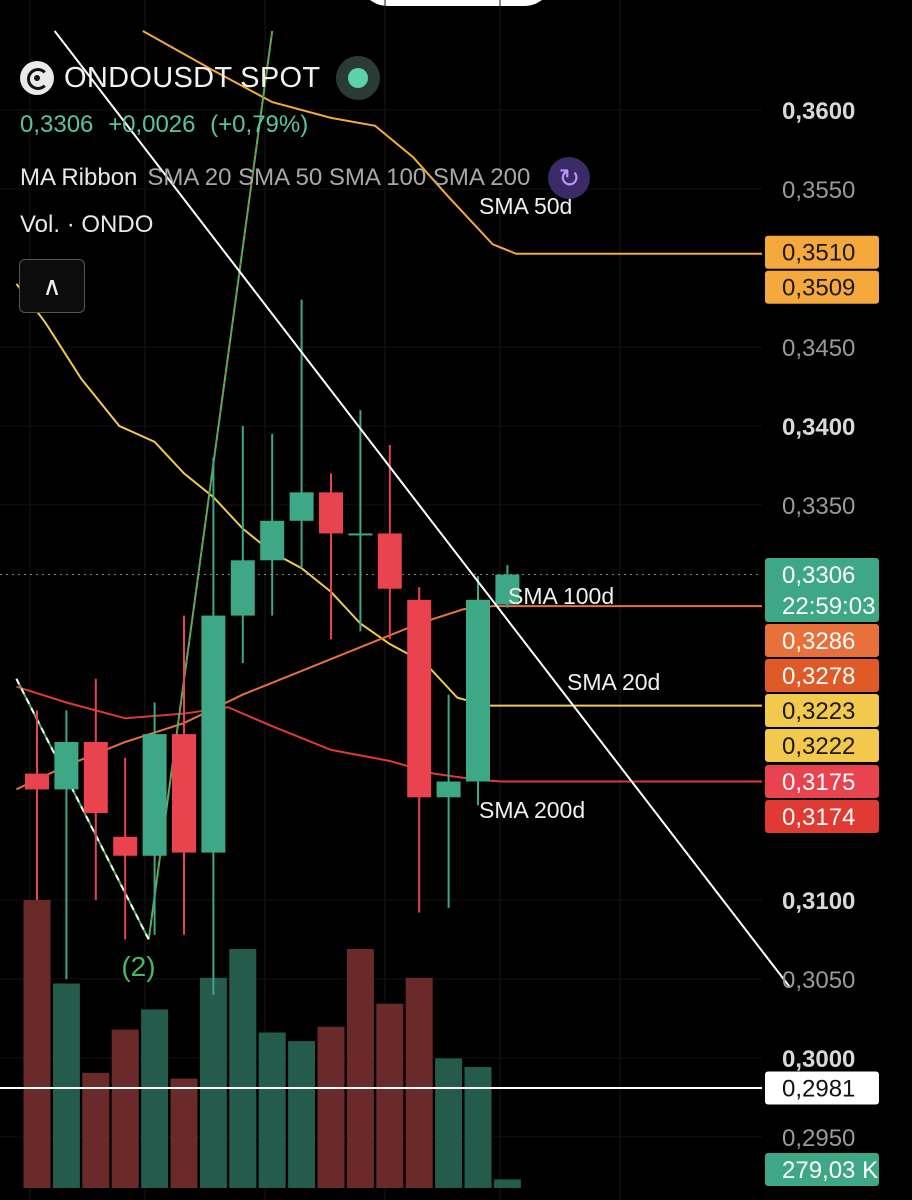 The height and width of the screenshot is (1200, 912). Describe the element at coordinates (452, 142) in the screenshot. I see `sma-line` at that location.